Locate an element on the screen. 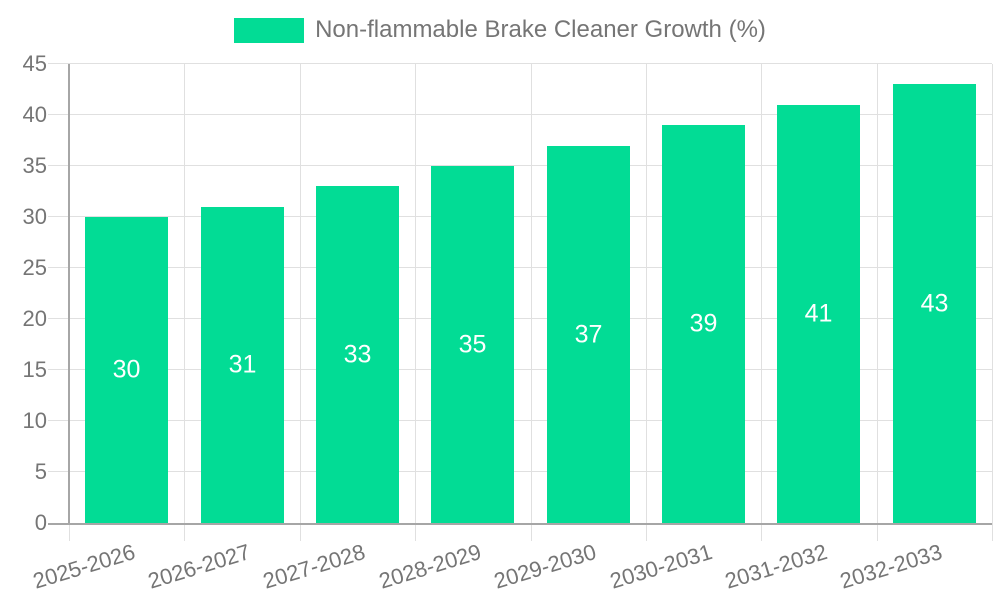  legend-item: Non-flammable Brake Cleaner Growth (%) is located at coordinates (500, 30).